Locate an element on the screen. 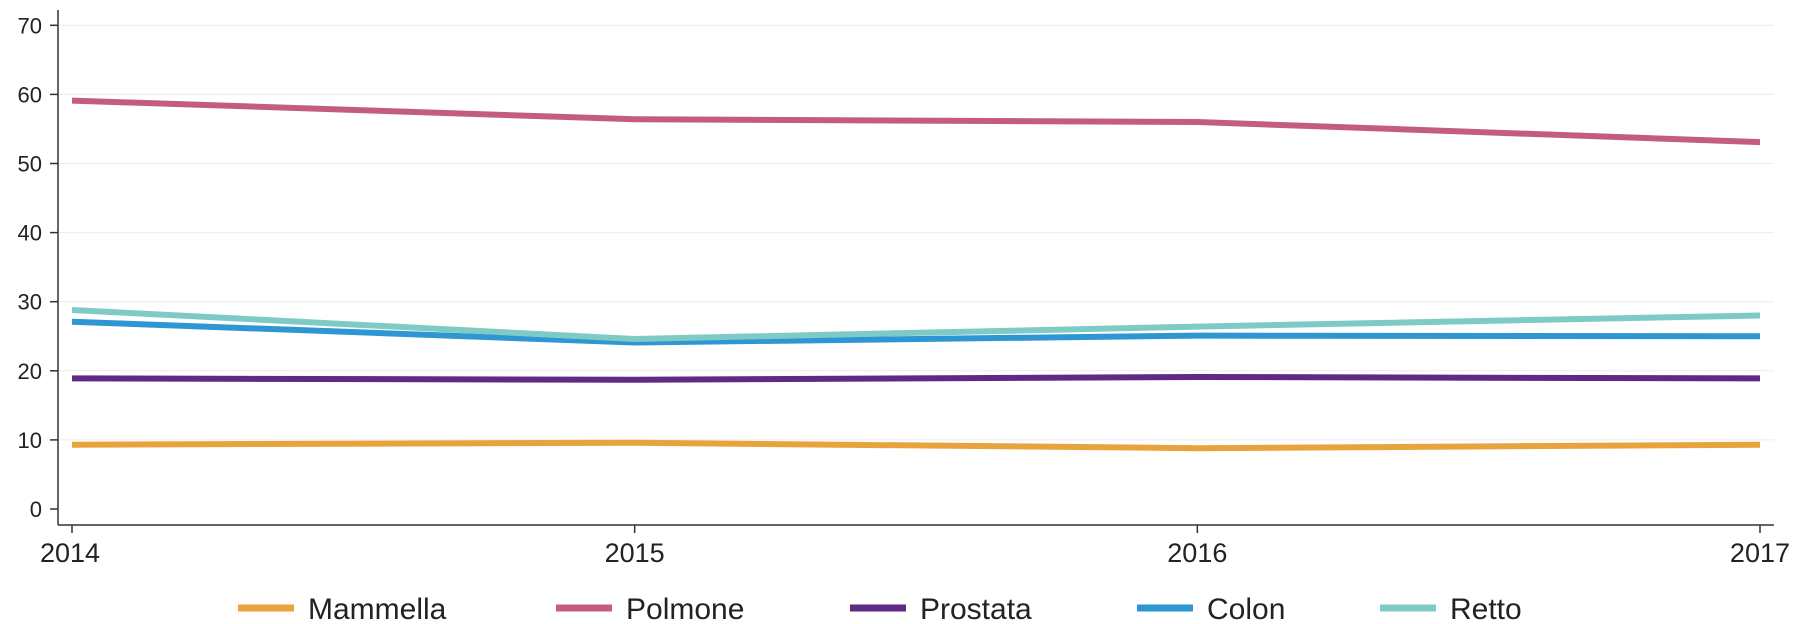 This screenshot has width=1796, height=624. legend-item-prostata: Prostata is located at coordinates (941, 608).